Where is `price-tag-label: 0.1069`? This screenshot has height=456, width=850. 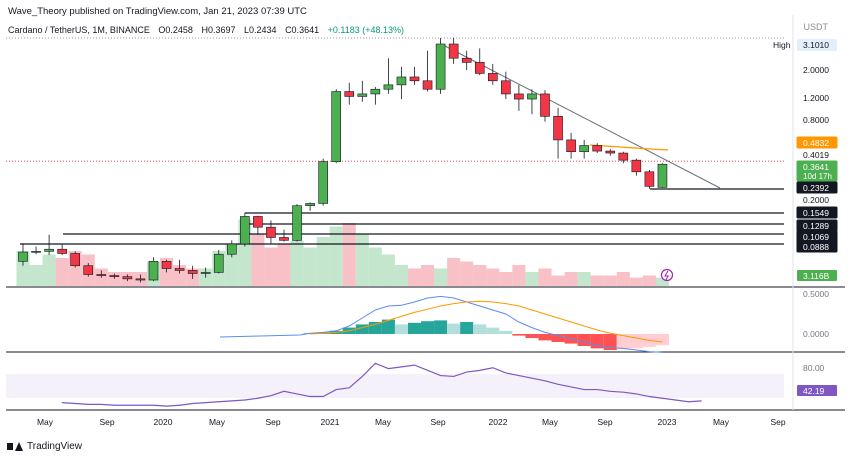 price-tag-label: 0.1069 is located at coordinates (816, 237).